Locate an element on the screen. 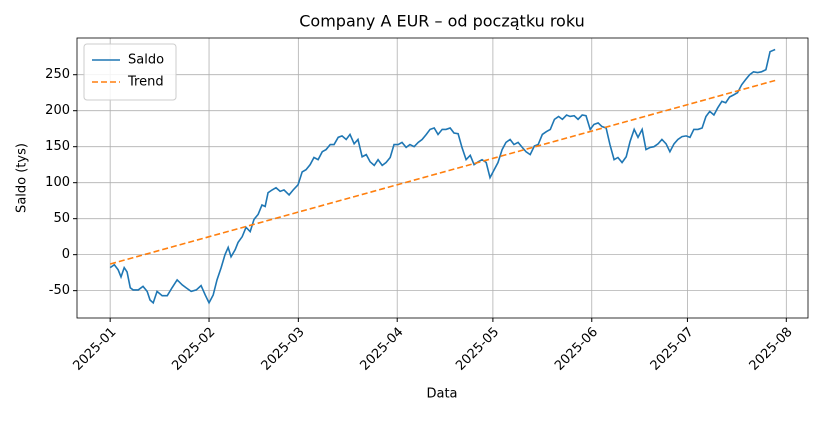 Image resolution: width=833 pixels, height=421 pixels. legend-label: Trend is located at coordinates (145, 82).